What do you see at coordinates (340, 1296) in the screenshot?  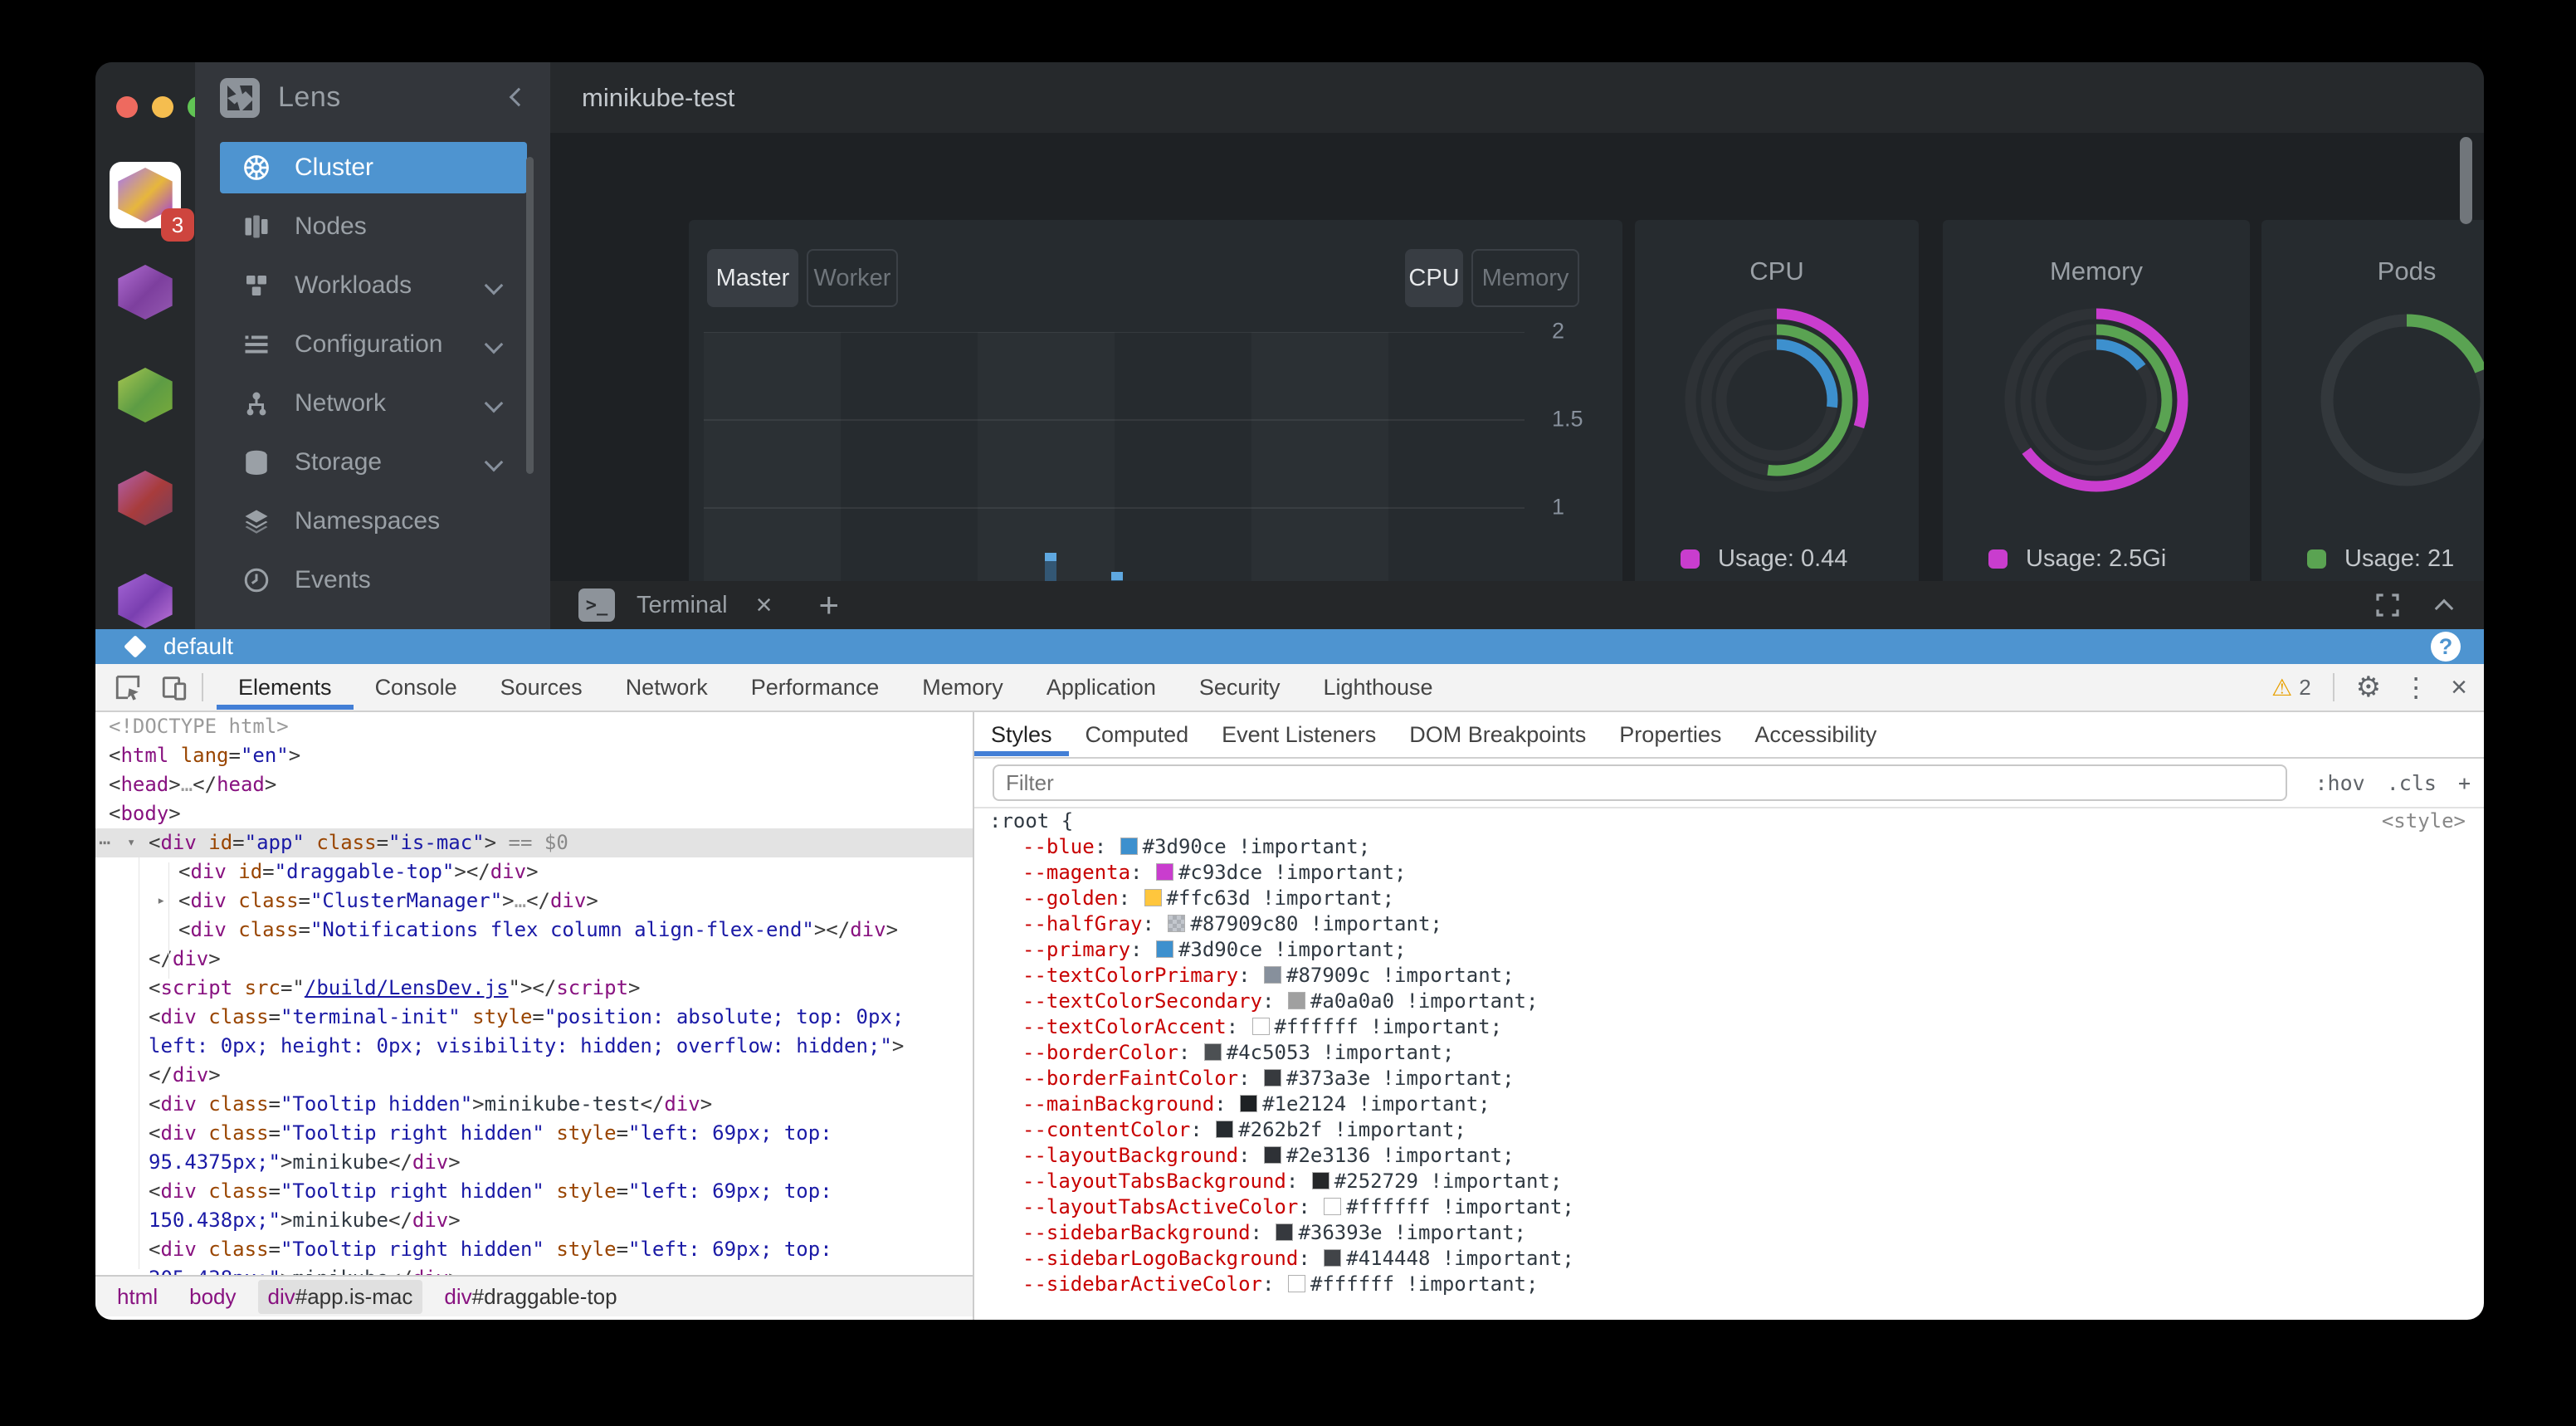 I see `breadcrumb-div#app.is-mac: div#app.is-mac` at bounding box center [340, 1296].